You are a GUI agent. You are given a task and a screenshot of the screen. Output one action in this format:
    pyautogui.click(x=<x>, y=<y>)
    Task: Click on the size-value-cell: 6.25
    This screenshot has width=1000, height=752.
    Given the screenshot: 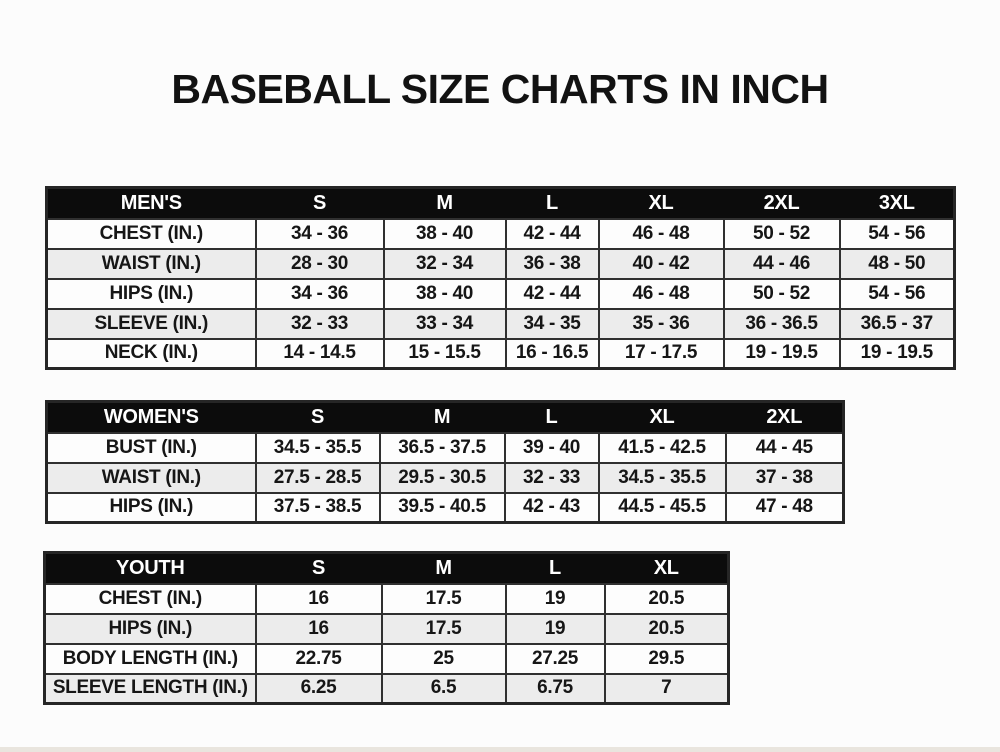 What is the action you would take?
    pyautogui.click(x=318, y=688)
    